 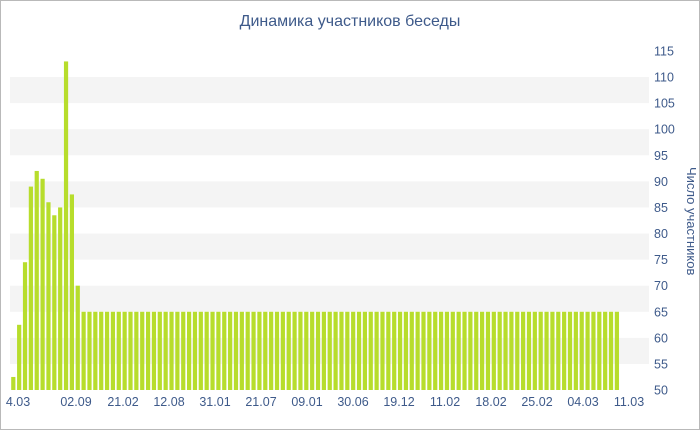 What do you see at coordinates (661, 260) in the screenshot?
I see `y-tick-label: 75` at bounding box center [661, 260].